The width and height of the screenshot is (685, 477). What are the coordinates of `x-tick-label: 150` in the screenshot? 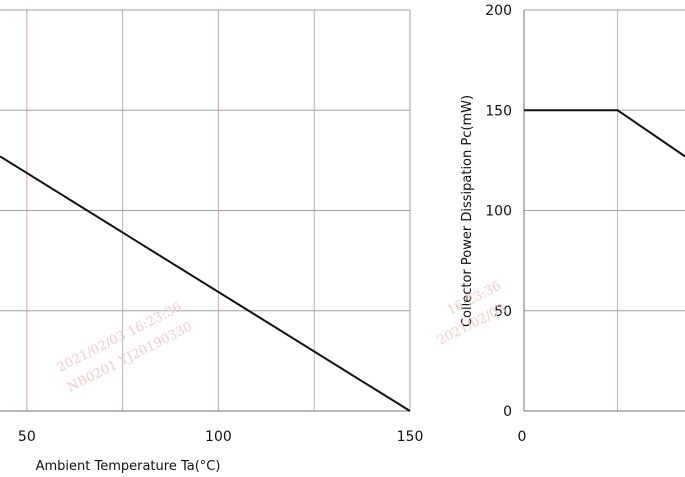 It's located at (410, 437).